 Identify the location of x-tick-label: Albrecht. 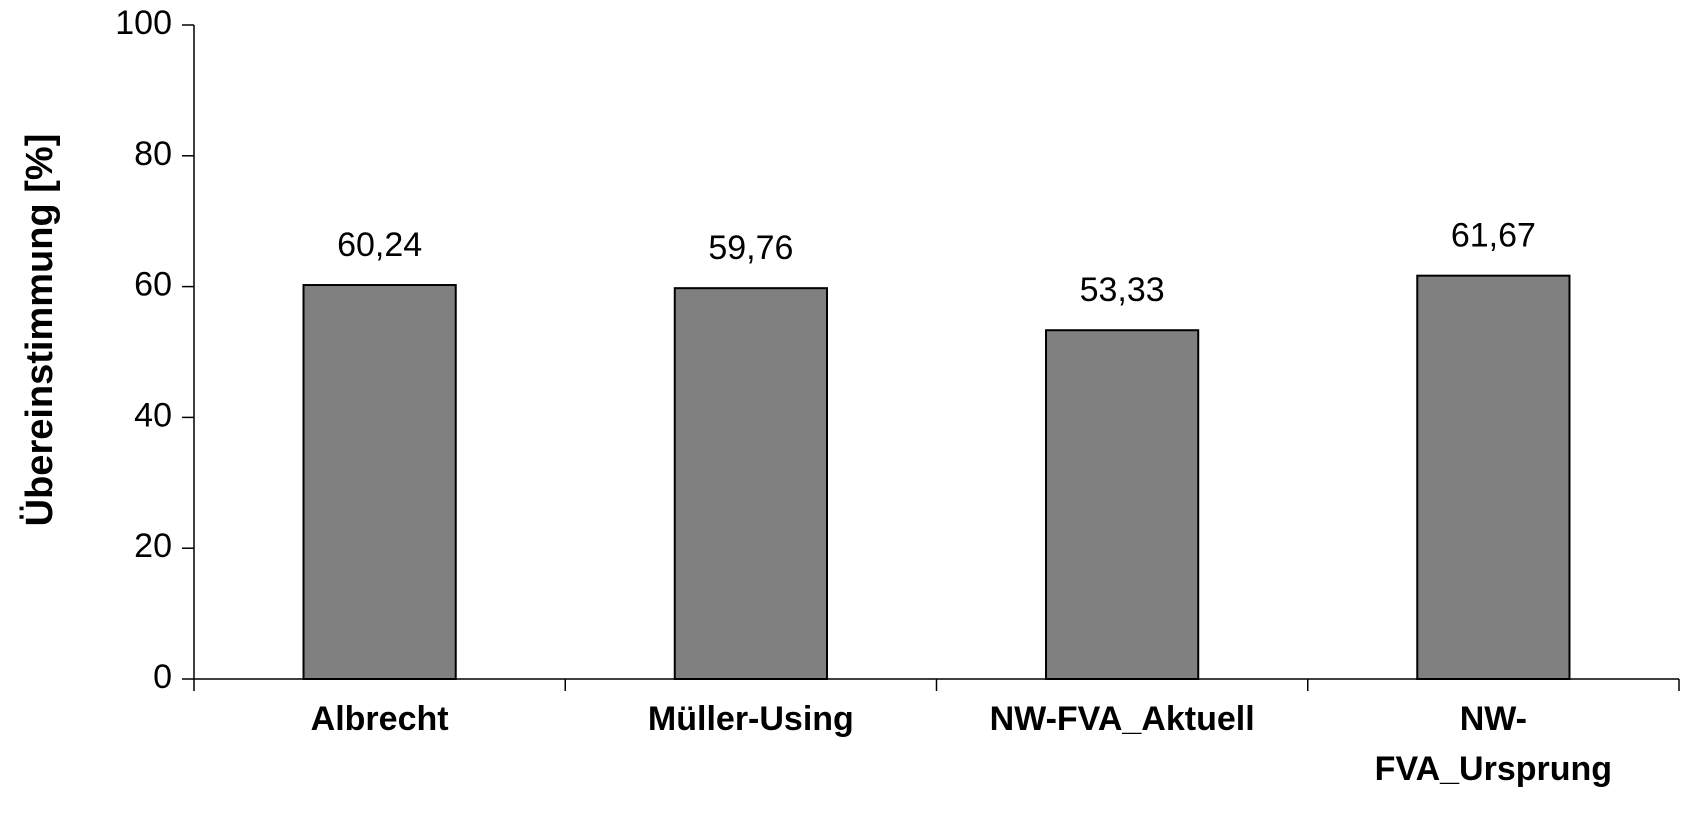
(379, 719).